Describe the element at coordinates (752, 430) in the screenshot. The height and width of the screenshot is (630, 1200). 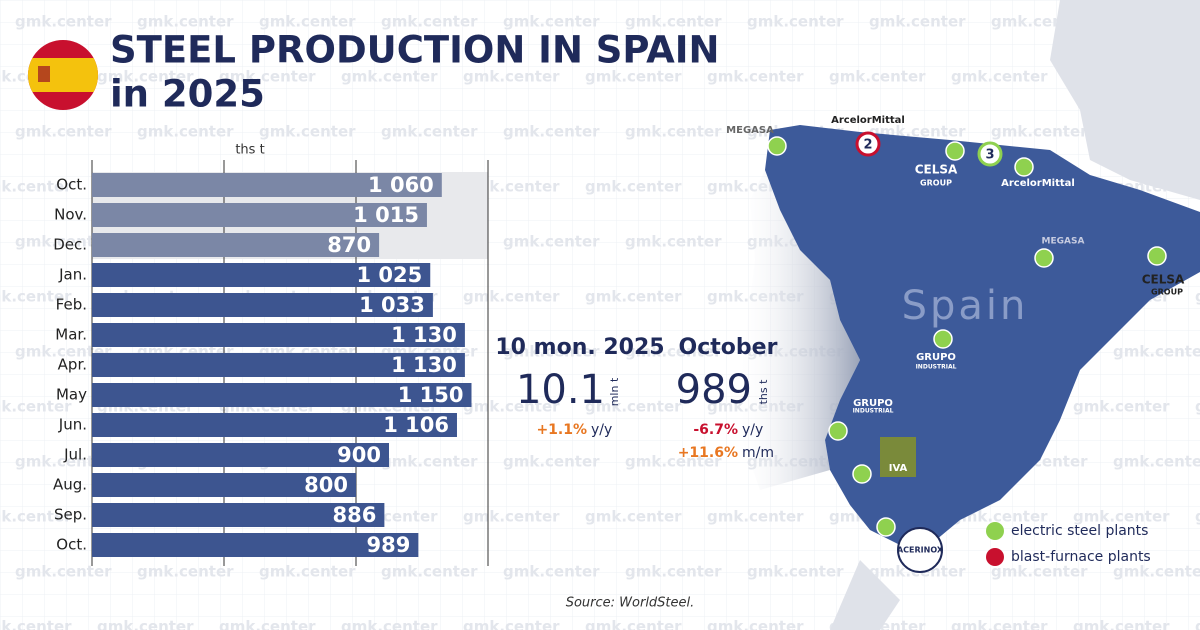
I see `stat-change-label: y/y` at that location.